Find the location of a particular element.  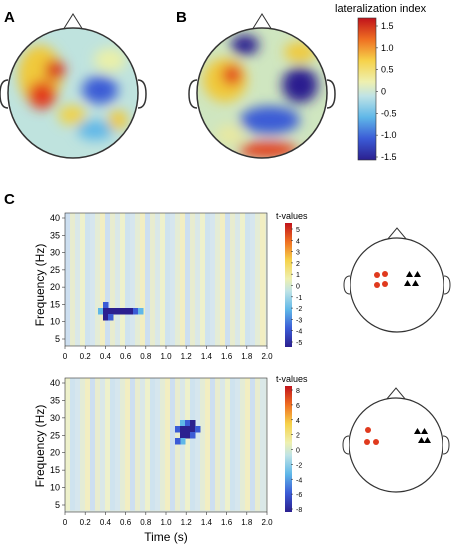

colorbar-title: t-values is located at coordinates (292, 379).